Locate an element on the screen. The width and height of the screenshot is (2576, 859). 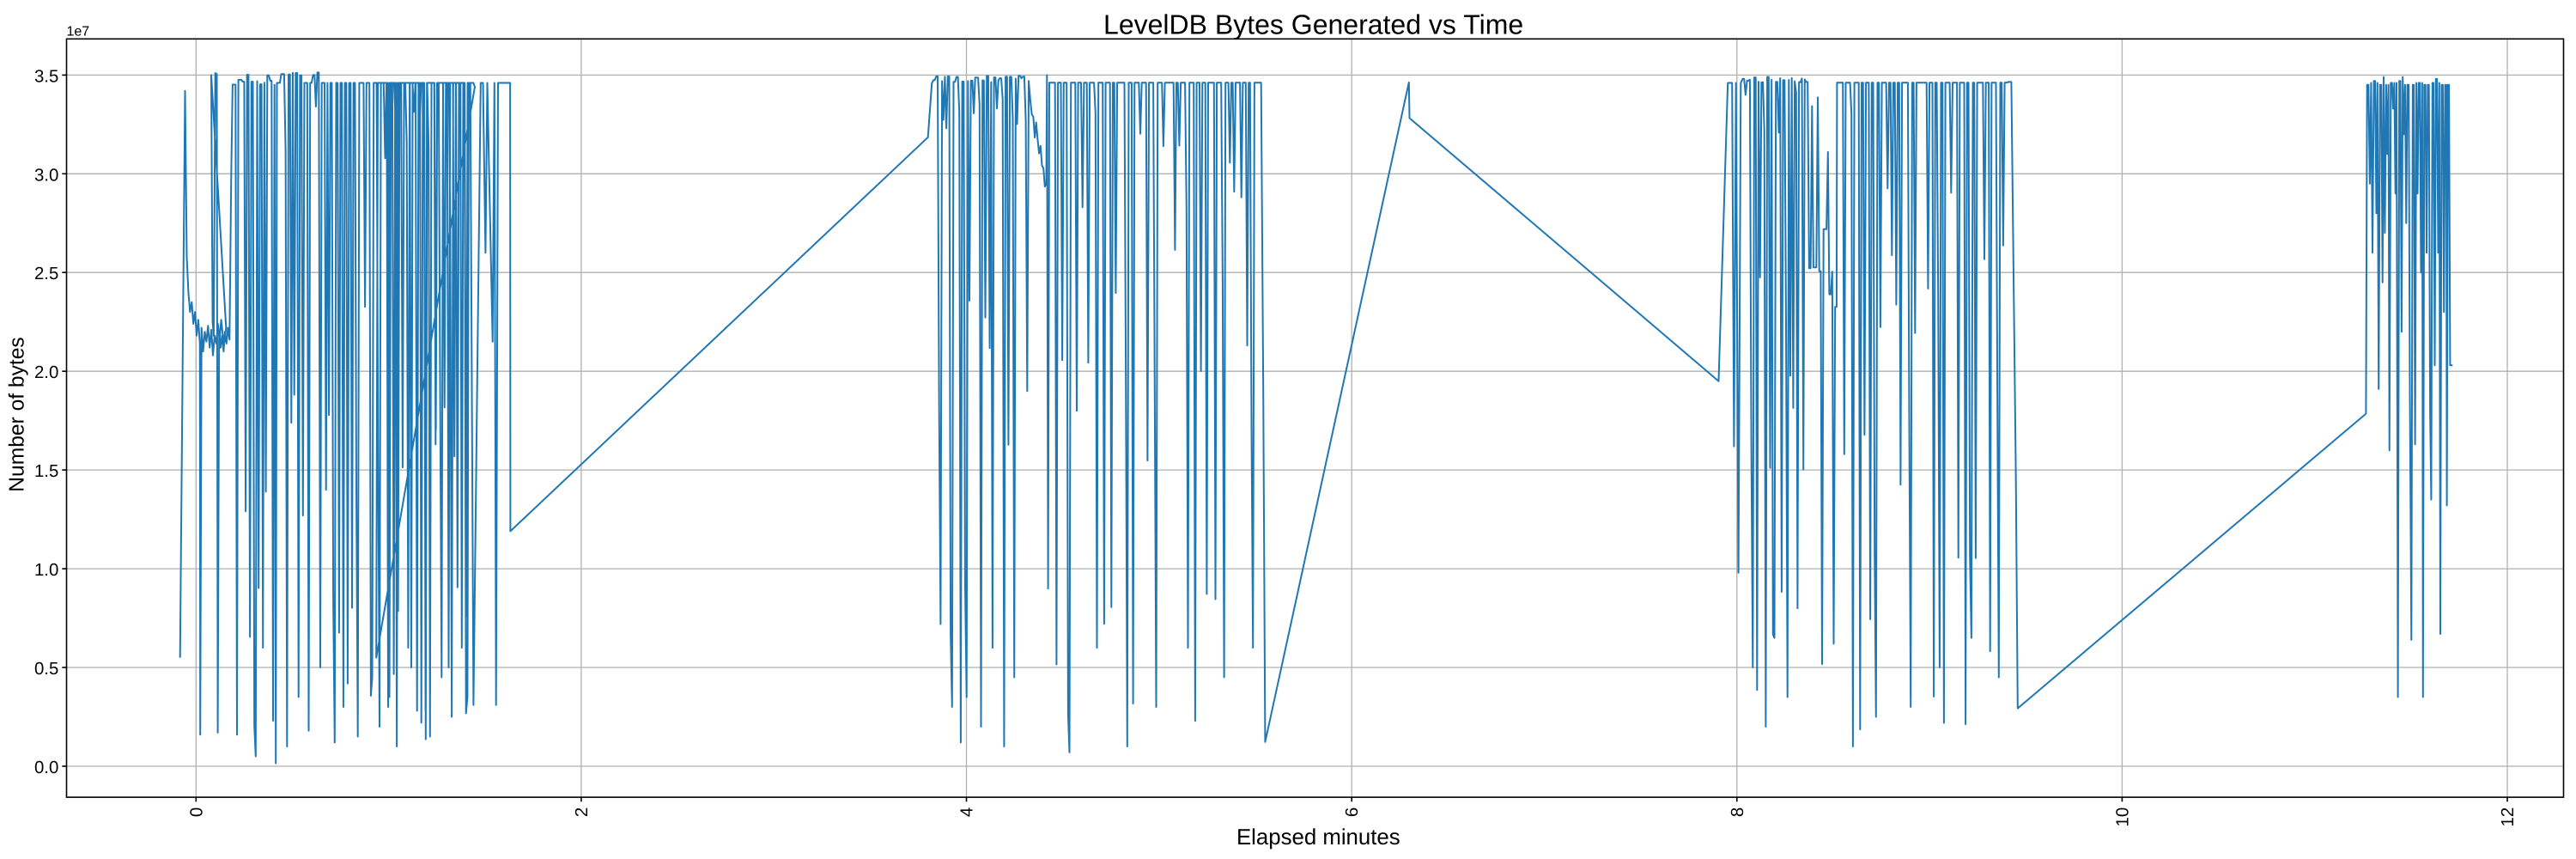
svg-text: 6 is located at coordinates (1352, 812).